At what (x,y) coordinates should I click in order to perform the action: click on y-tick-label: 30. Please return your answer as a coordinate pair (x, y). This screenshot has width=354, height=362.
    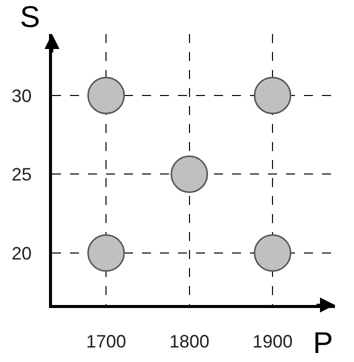
    Looking at the image, I should click on (22, 96).